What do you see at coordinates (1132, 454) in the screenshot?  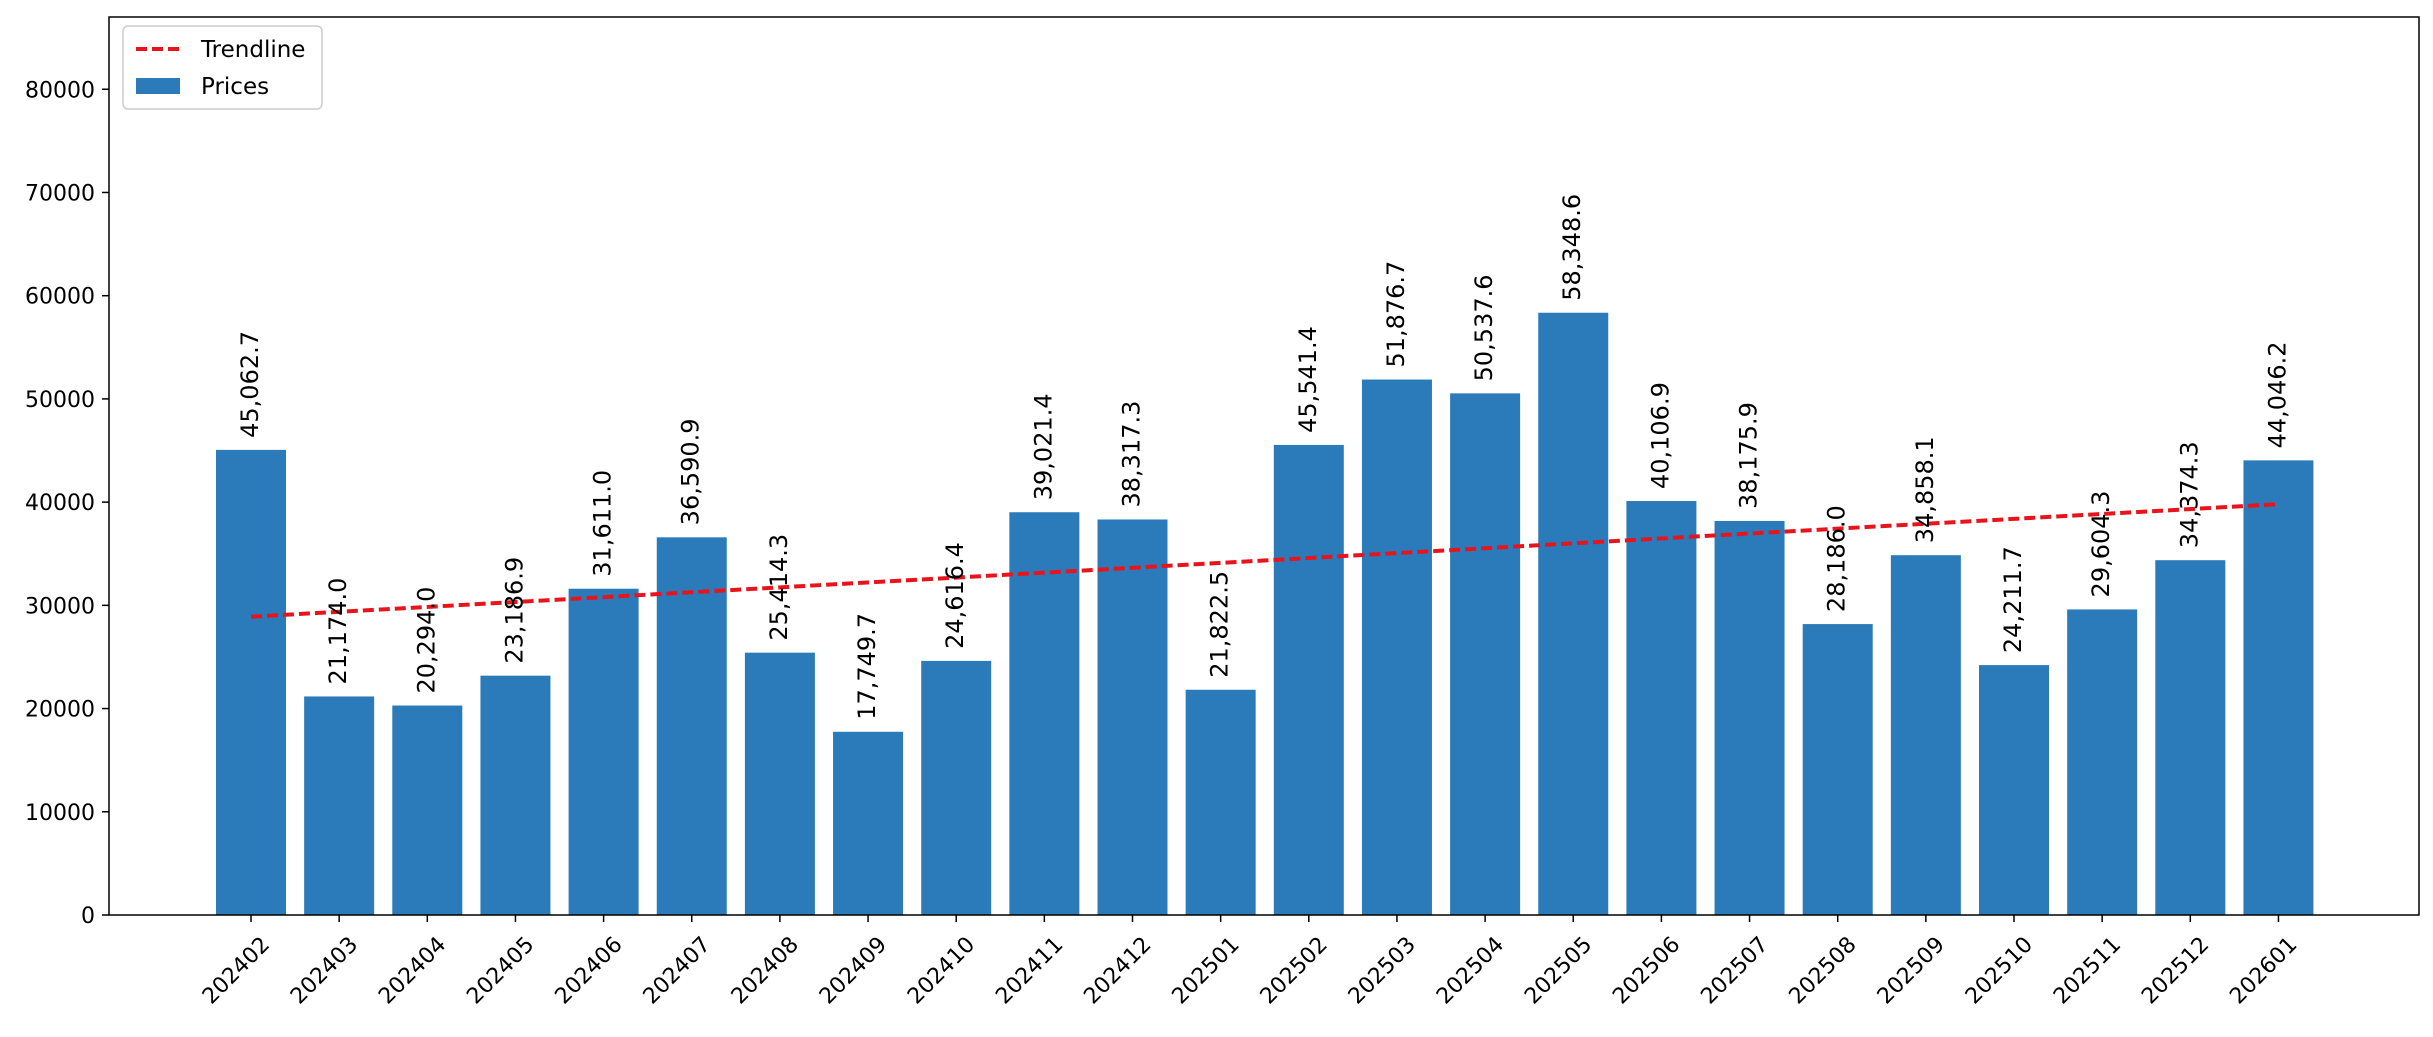 I see `bar-value-label: 38,317.3` at bounding box center [1132, 454].